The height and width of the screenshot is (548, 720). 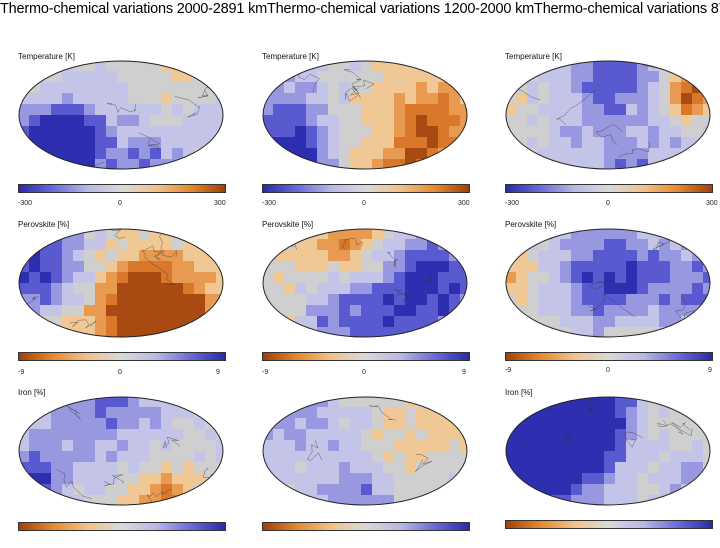 I want to click on colorbar-iron, so click(x=366, y=526).